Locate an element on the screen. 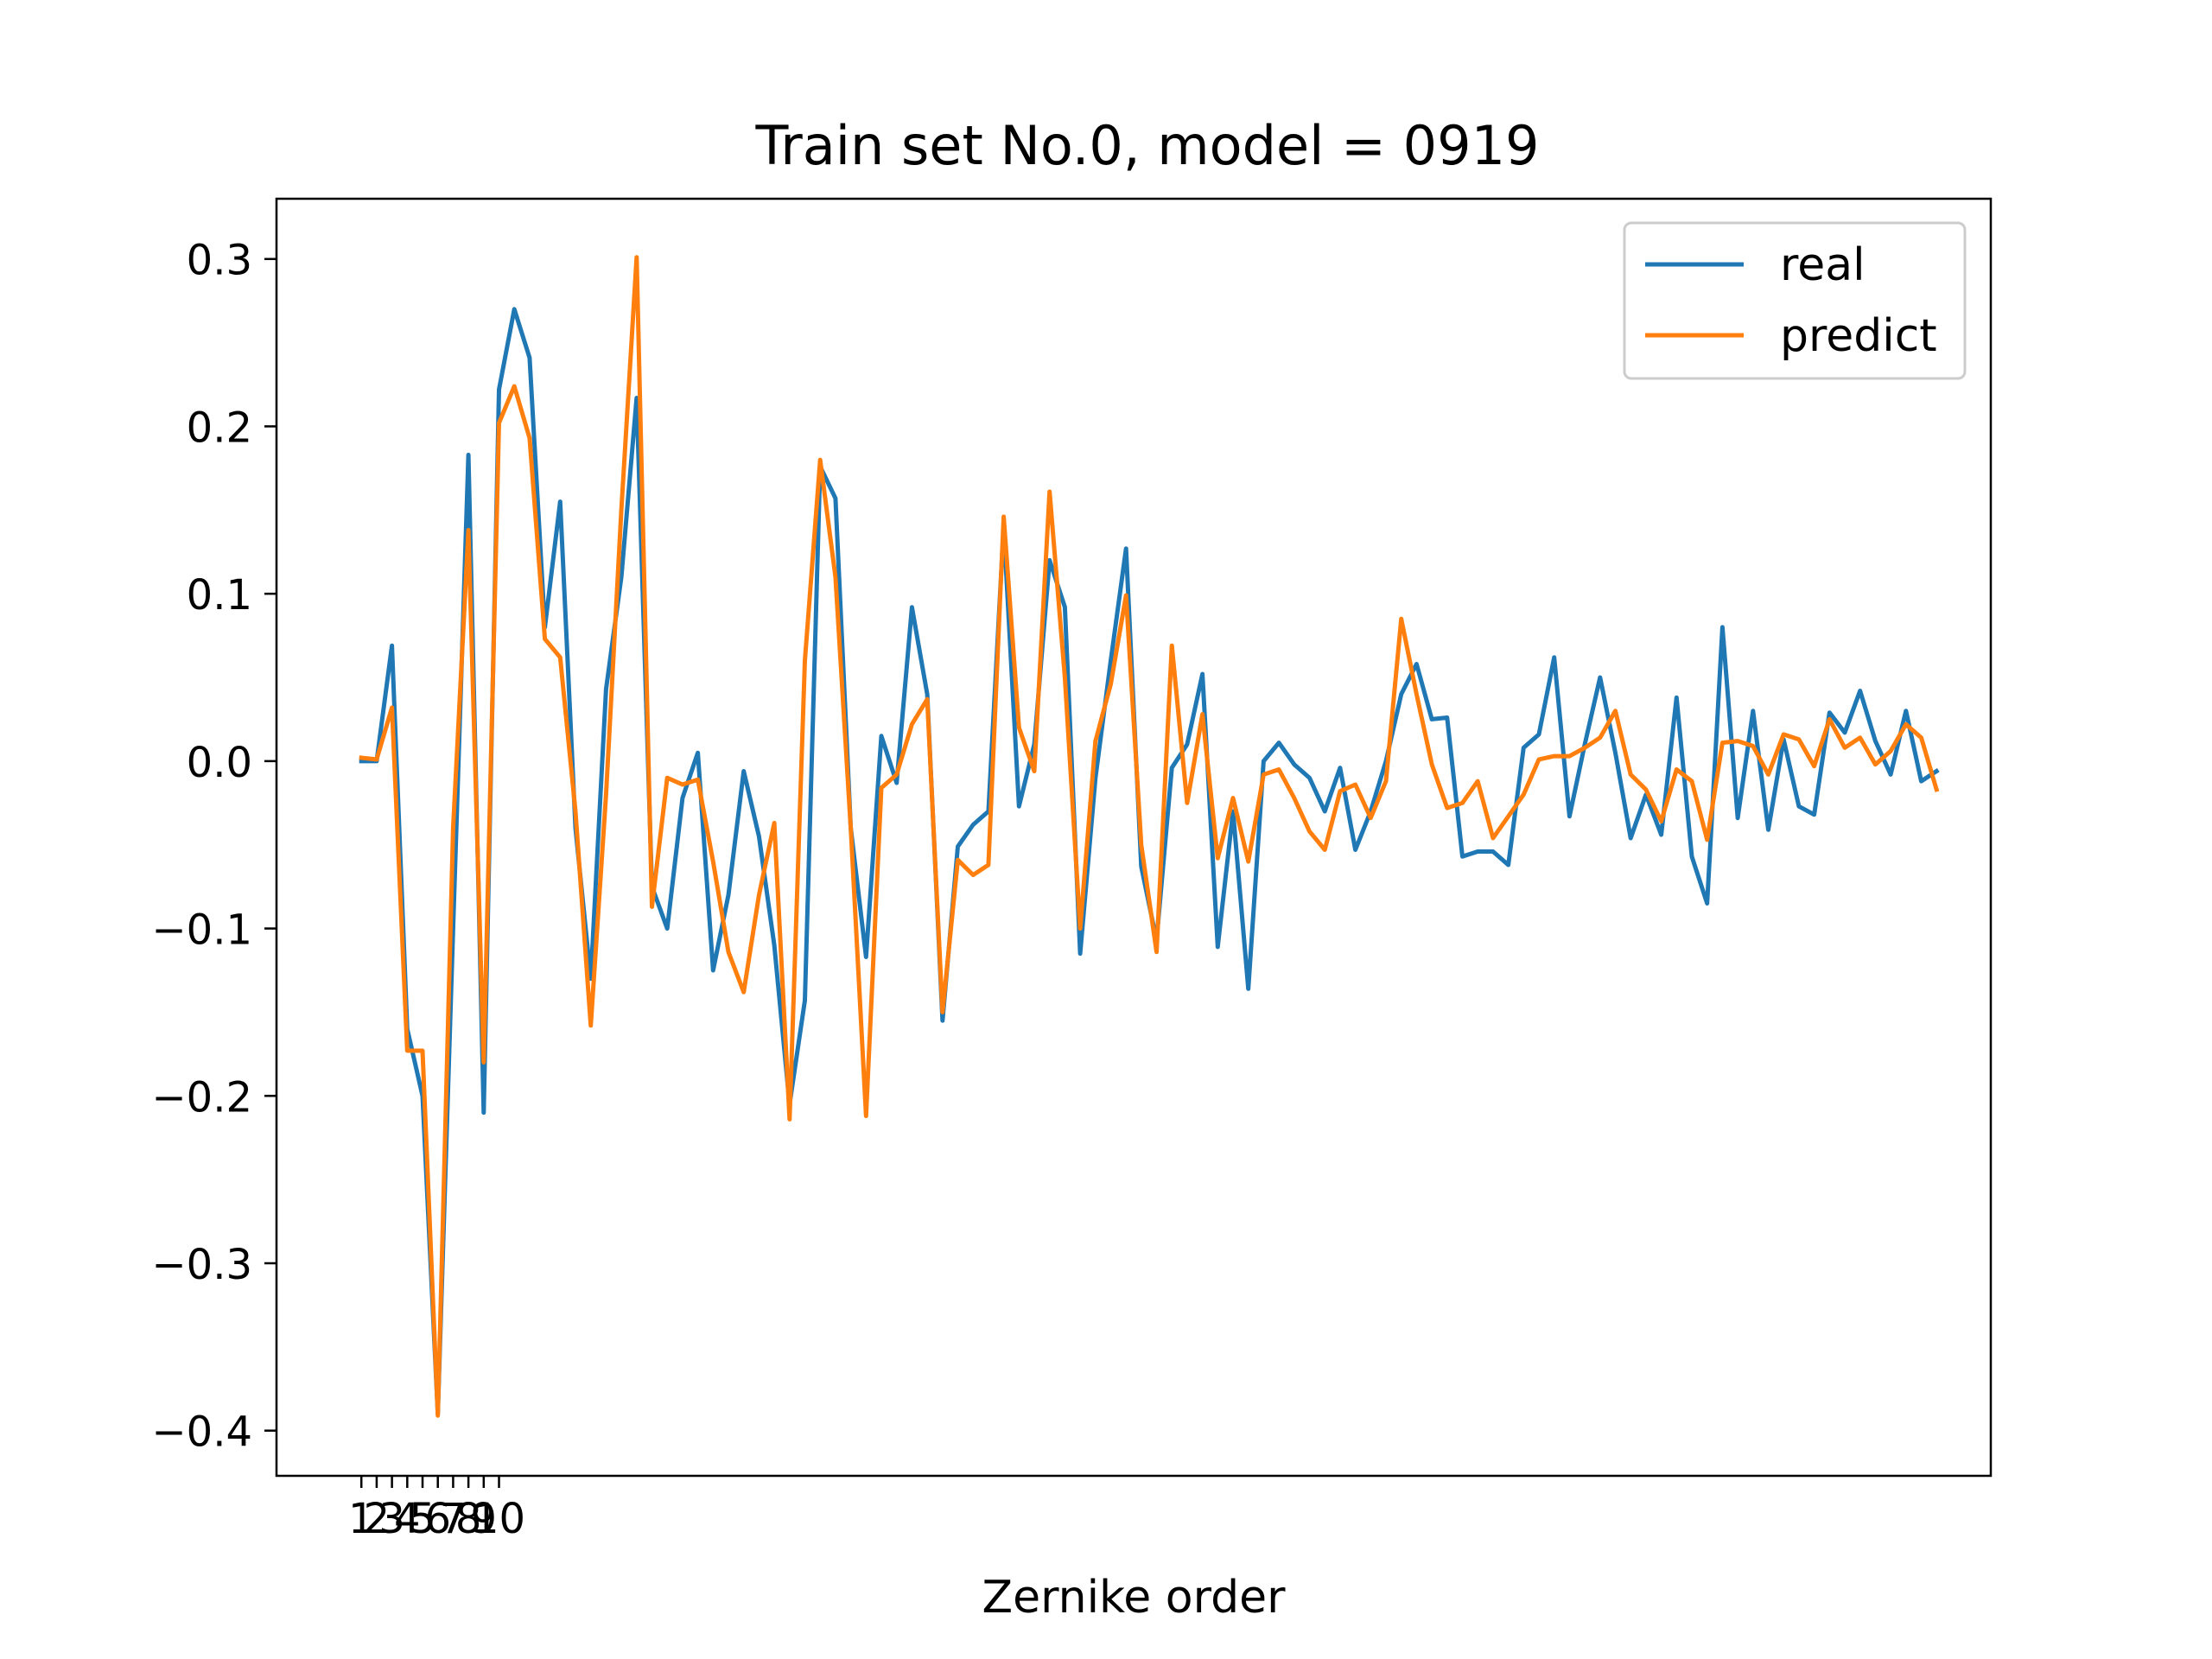  x-tick-label: 6 is located at coordinates (437, 1519).